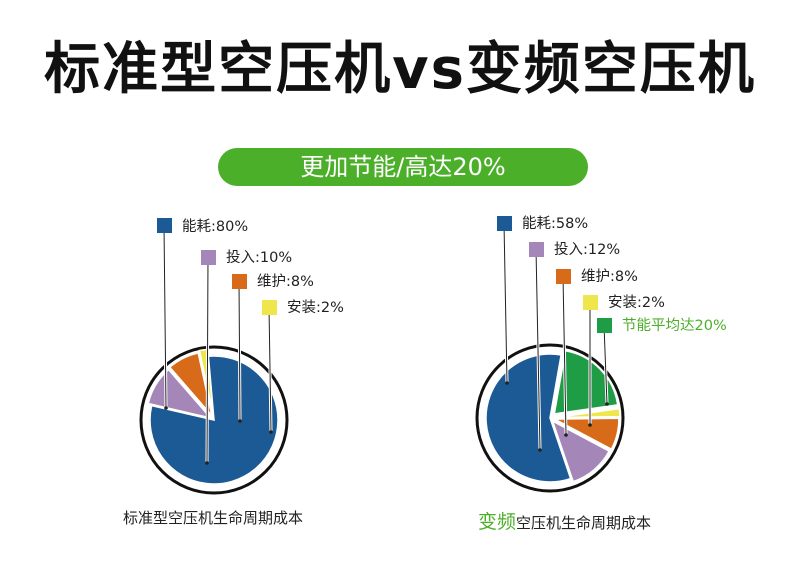 The height and width of the screenshot is (573, 800). Describe the element at coordinates (403, 167) in the screenshot. I see `energy-saving-banner: 更加节能/高达20%` at that location.